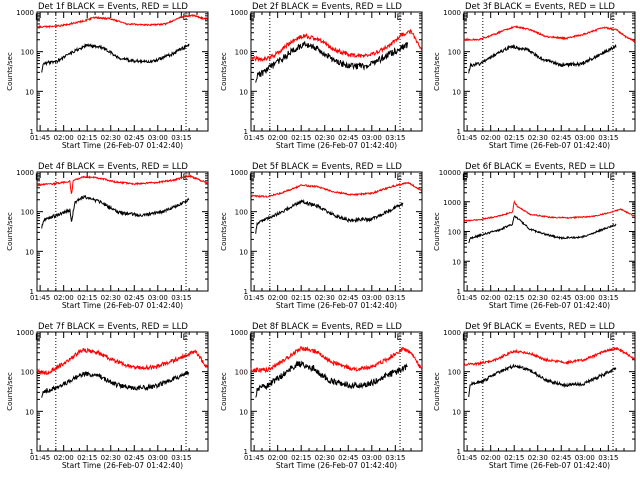  Describe the element at coordinates (113, 327) in the screenshot. I see `panel-title: Det 7f BLACK = Events, RED = LLD` at that location.